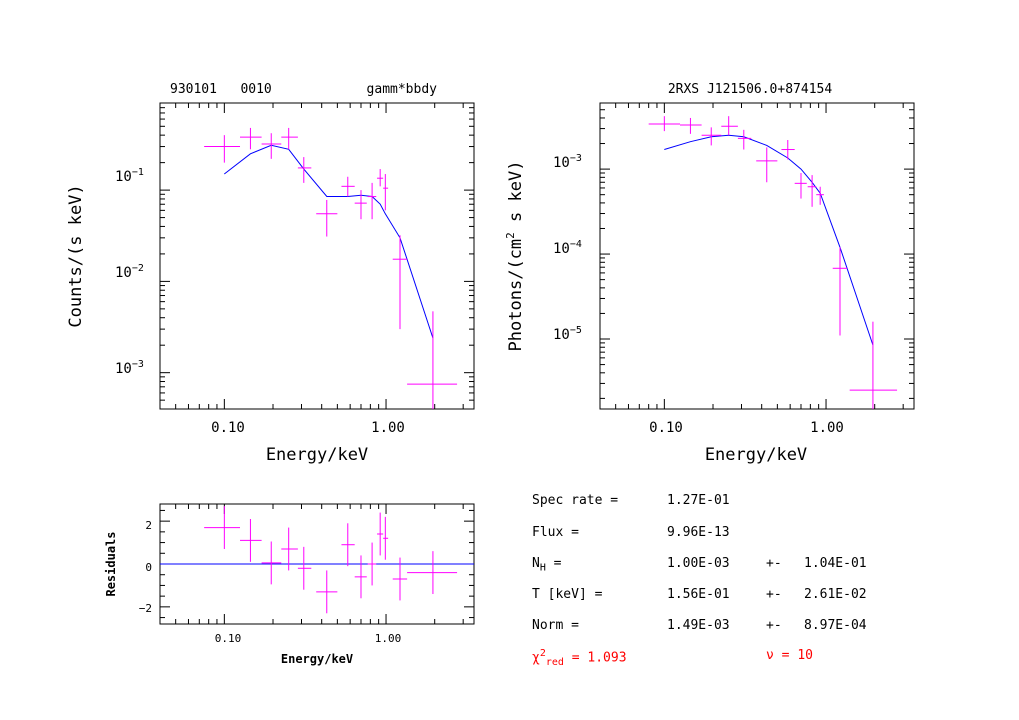  What do you see at coordinates (698, 625) in the screenshot?
I see `norm-value: 1.49E-03` at bounding box center [698, 625].